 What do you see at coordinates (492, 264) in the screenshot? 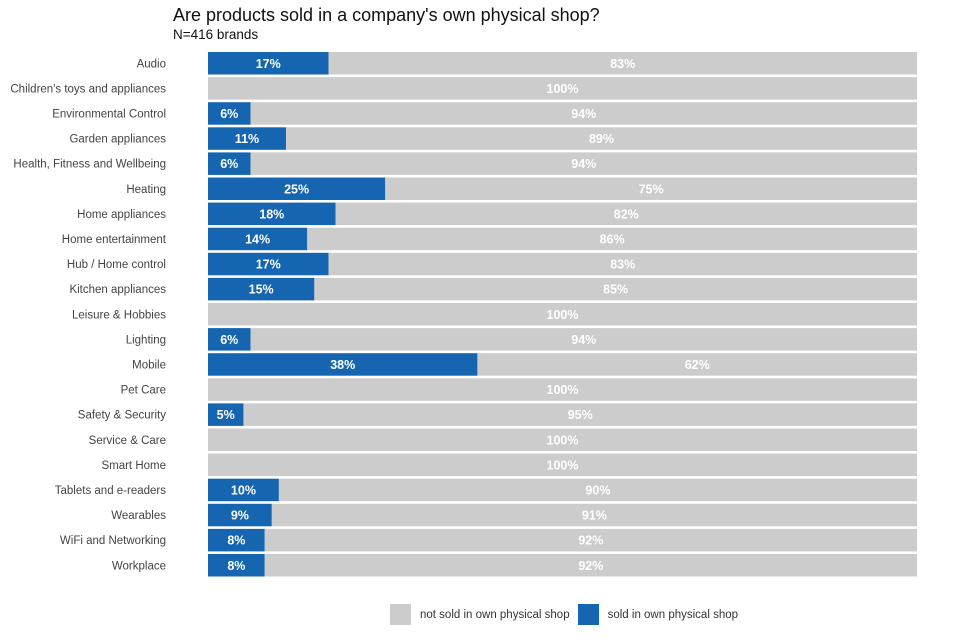
I see `bar-row: Hub / Home control 17% 83%` at bounding box center [492, 264].